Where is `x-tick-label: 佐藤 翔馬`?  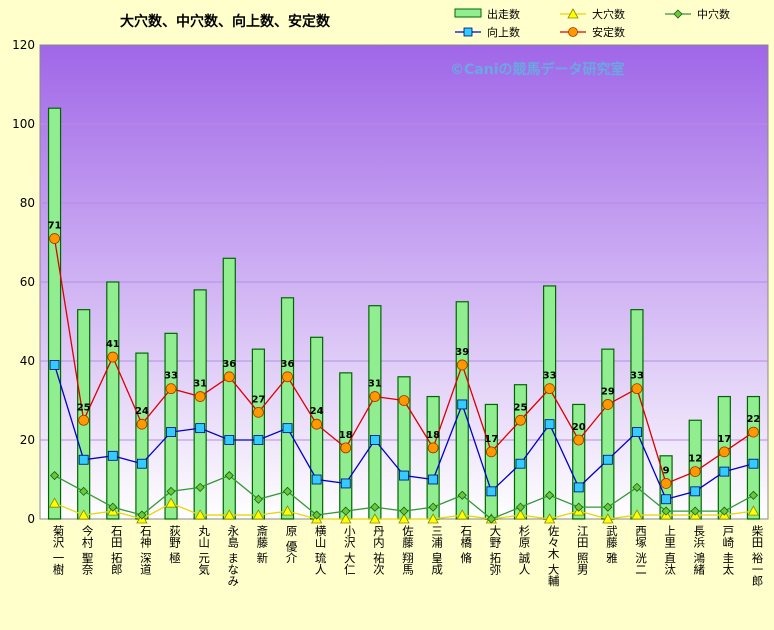 x-tick-label: 佐藤 翔馬 is located at coordinates (408, 549).